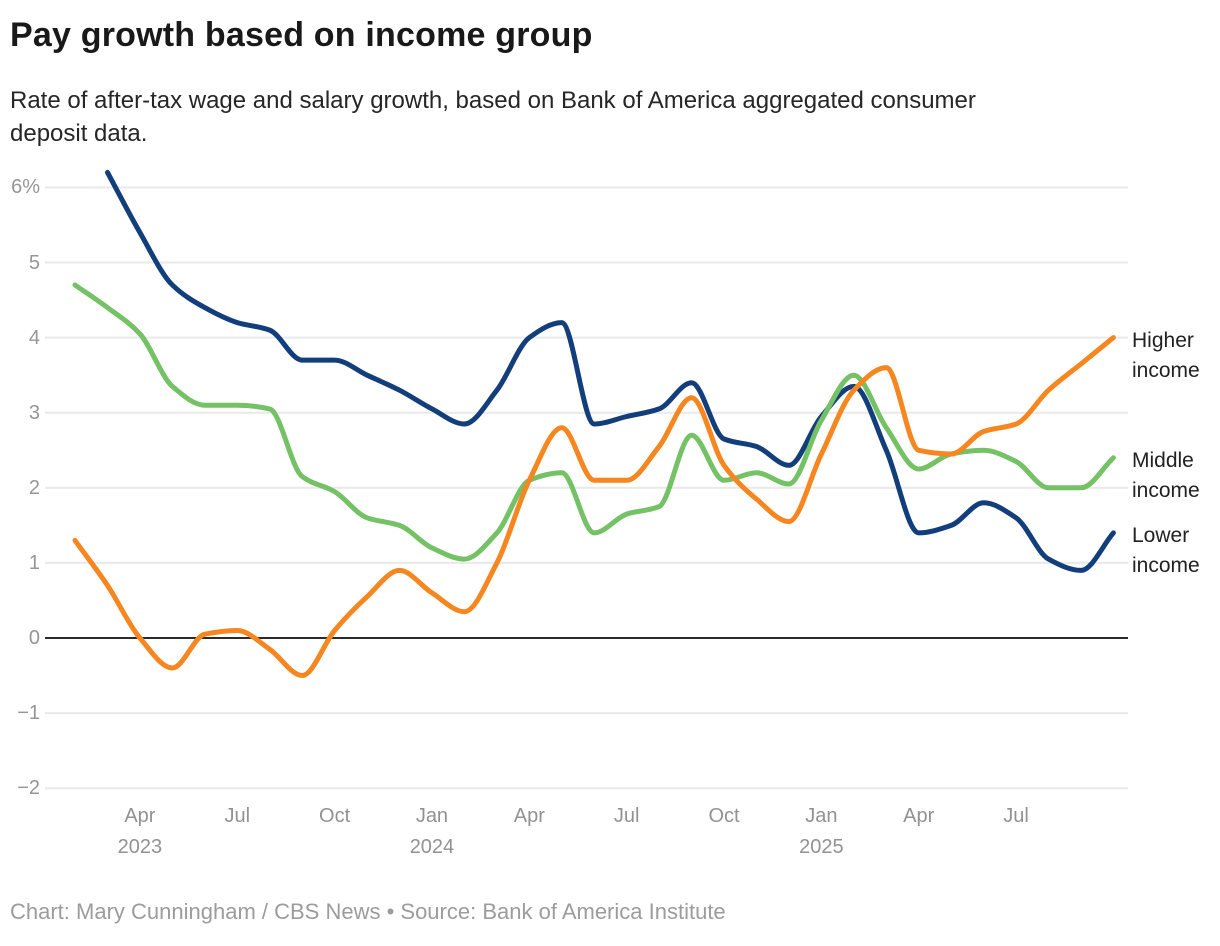 This screenshot has height=946, width=1220. Describe the element at coordinates (34, 487) in the screenshot. I see `y-tick-label: 2` at that location.